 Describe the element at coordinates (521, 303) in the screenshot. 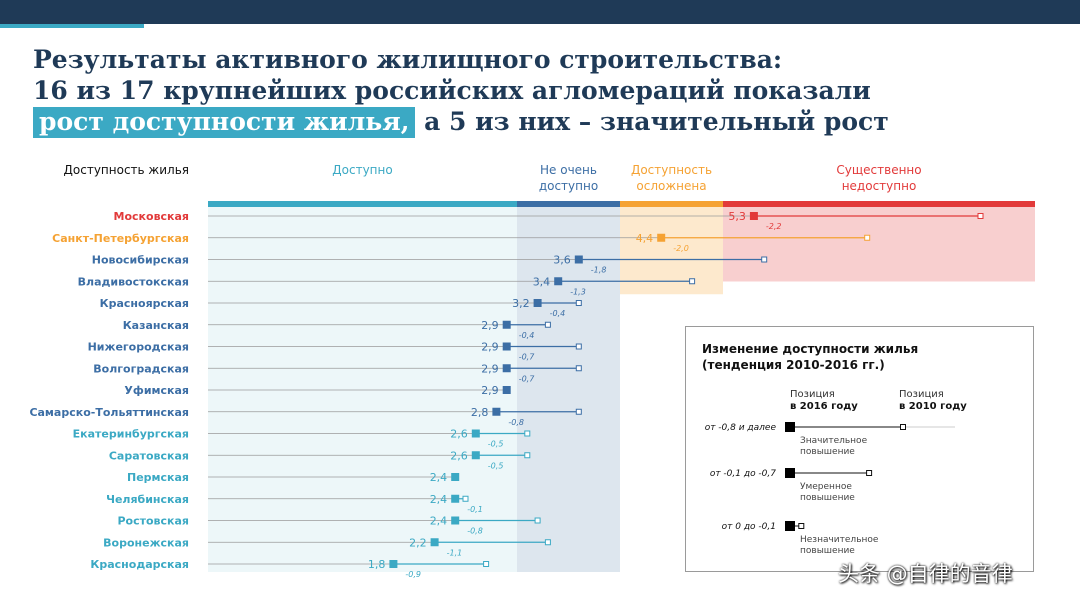

I see `value-label: 3,2` at that location.